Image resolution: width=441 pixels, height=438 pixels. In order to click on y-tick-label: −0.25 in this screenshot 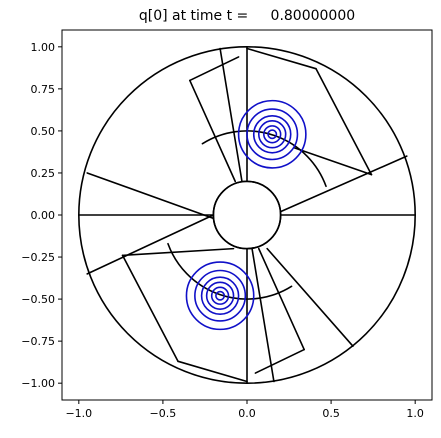, I will do `click(38, 257)`.